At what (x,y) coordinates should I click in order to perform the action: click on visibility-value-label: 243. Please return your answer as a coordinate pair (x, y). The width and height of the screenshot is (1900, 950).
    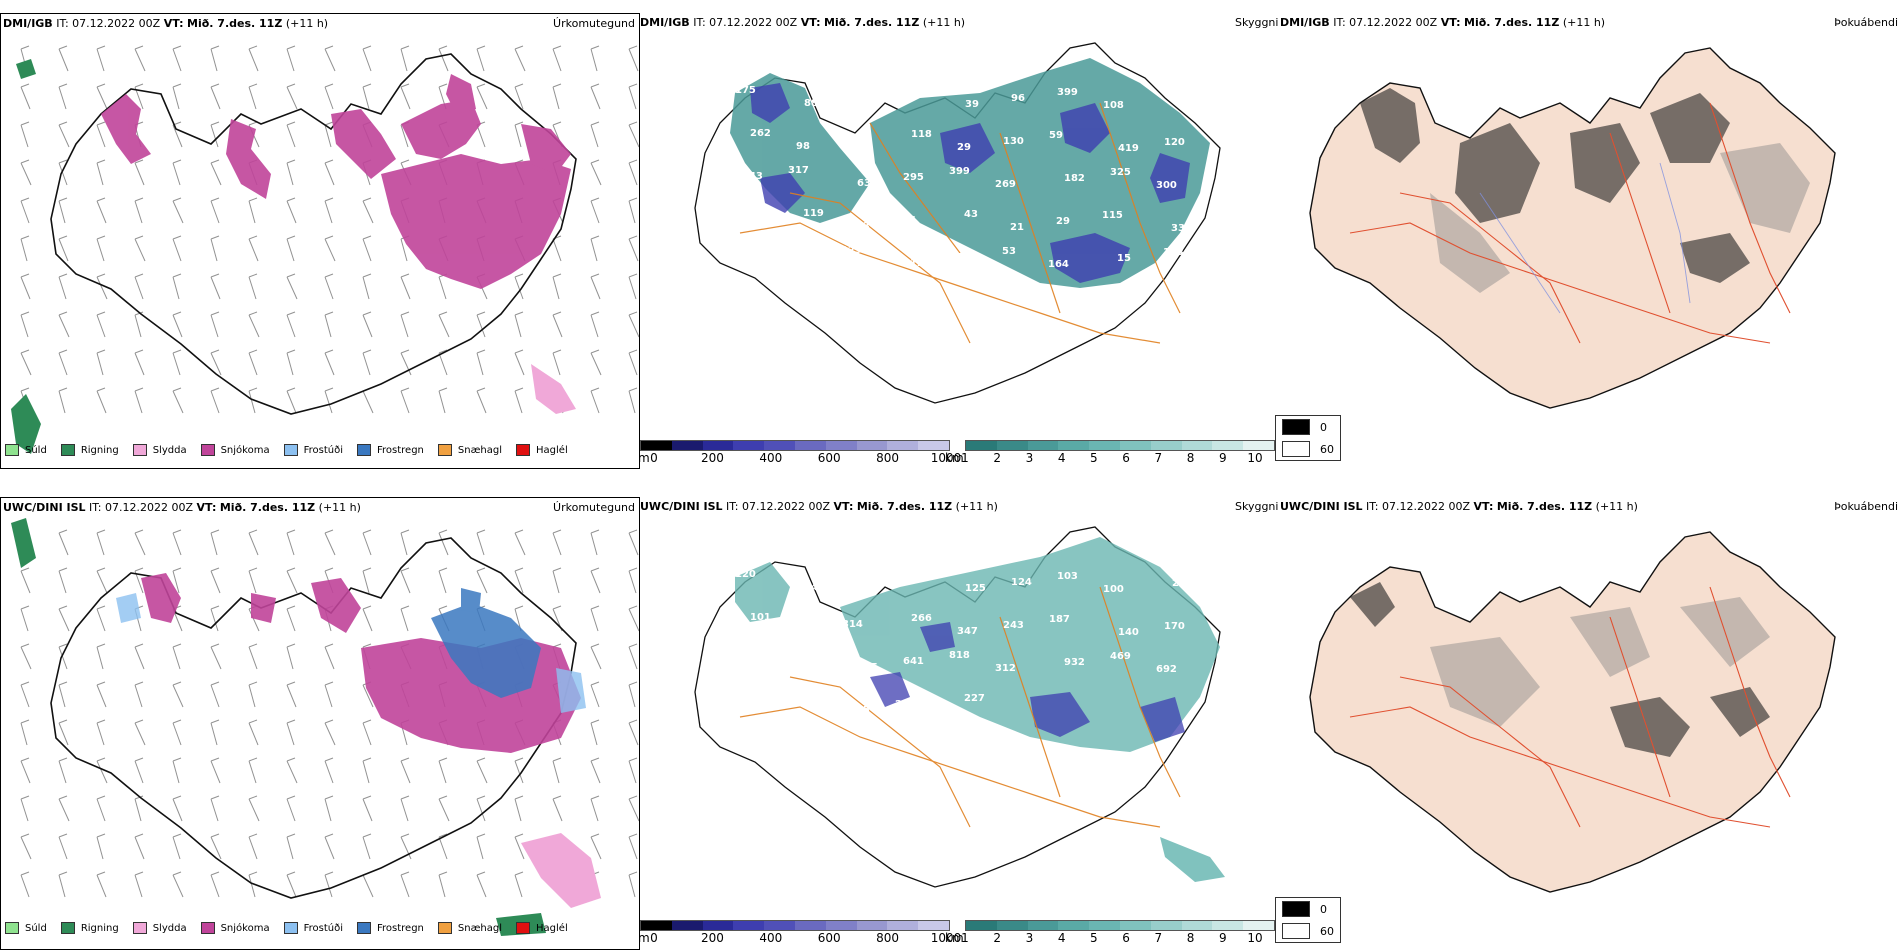
    Looking at the image, I should click on (1013, 625).